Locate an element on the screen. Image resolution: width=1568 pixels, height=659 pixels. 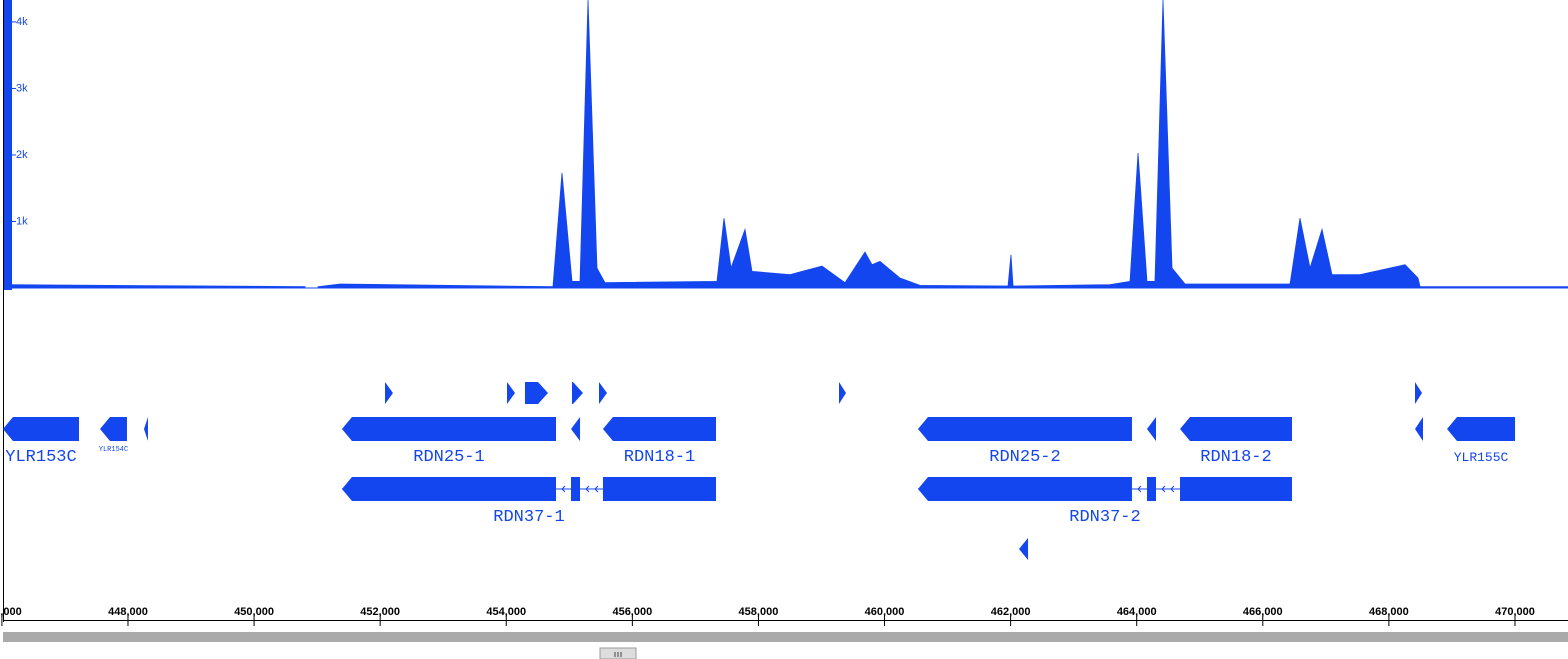
x-tick-label: 458,000 is located at coordinates (759, 612).